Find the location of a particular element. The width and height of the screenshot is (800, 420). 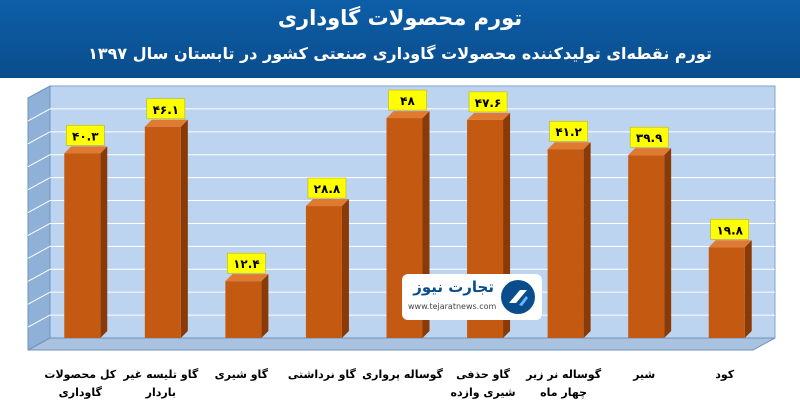

value-label-text: ۴۰.۳ is located at coordinates (85, 136).